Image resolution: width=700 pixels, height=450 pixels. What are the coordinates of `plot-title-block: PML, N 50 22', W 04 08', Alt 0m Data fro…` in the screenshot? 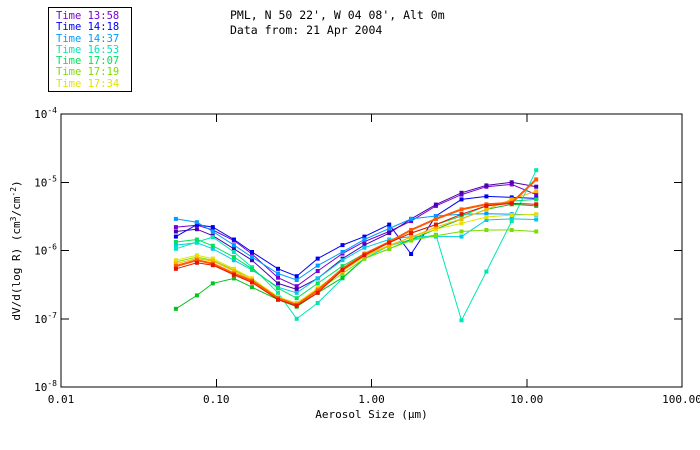 It's located at (337, 23).